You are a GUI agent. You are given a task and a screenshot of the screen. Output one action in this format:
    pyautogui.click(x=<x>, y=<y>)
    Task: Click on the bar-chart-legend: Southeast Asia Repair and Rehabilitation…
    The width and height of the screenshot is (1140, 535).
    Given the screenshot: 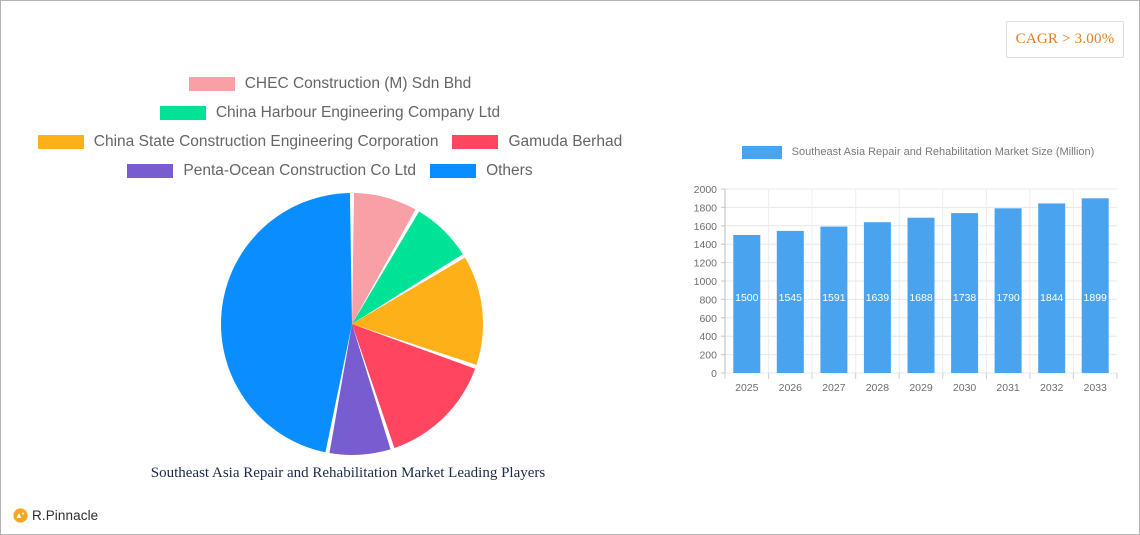 What is the action you would take?
    pyautogui.click(x=906, y=152)
    